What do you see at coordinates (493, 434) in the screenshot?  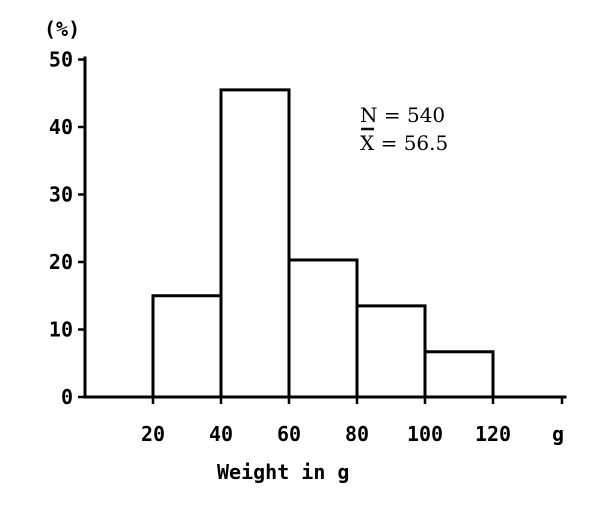 I see `x-tick-label: 120` at bounding box center [493, 434].